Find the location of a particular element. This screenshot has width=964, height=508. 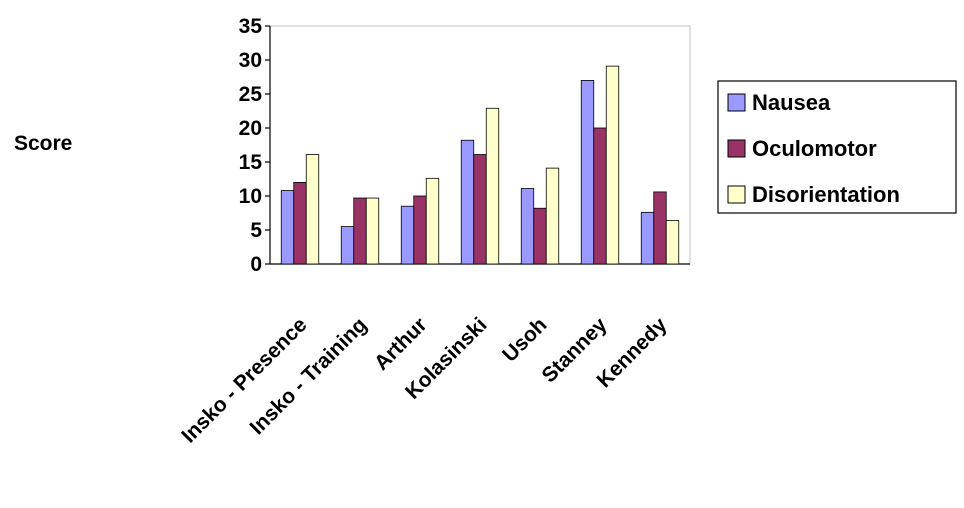

legend-label-oculomotor: Oculomotor is located at coordinates (814, 148).